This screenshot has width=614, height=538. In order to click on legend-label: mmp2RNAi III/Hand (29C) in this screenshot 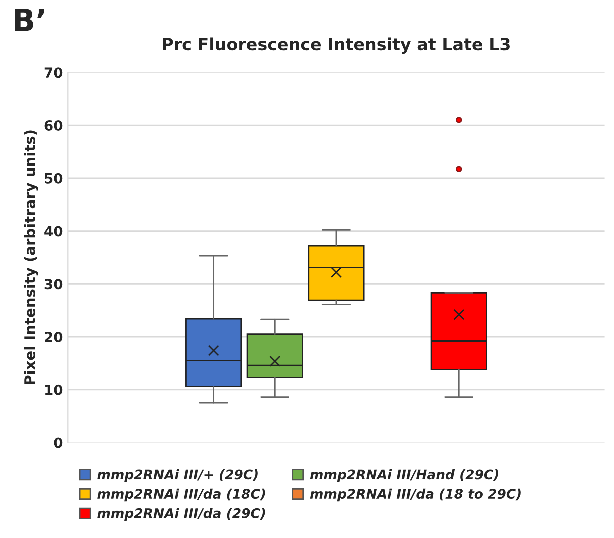, I will do `click(404, 475)`.